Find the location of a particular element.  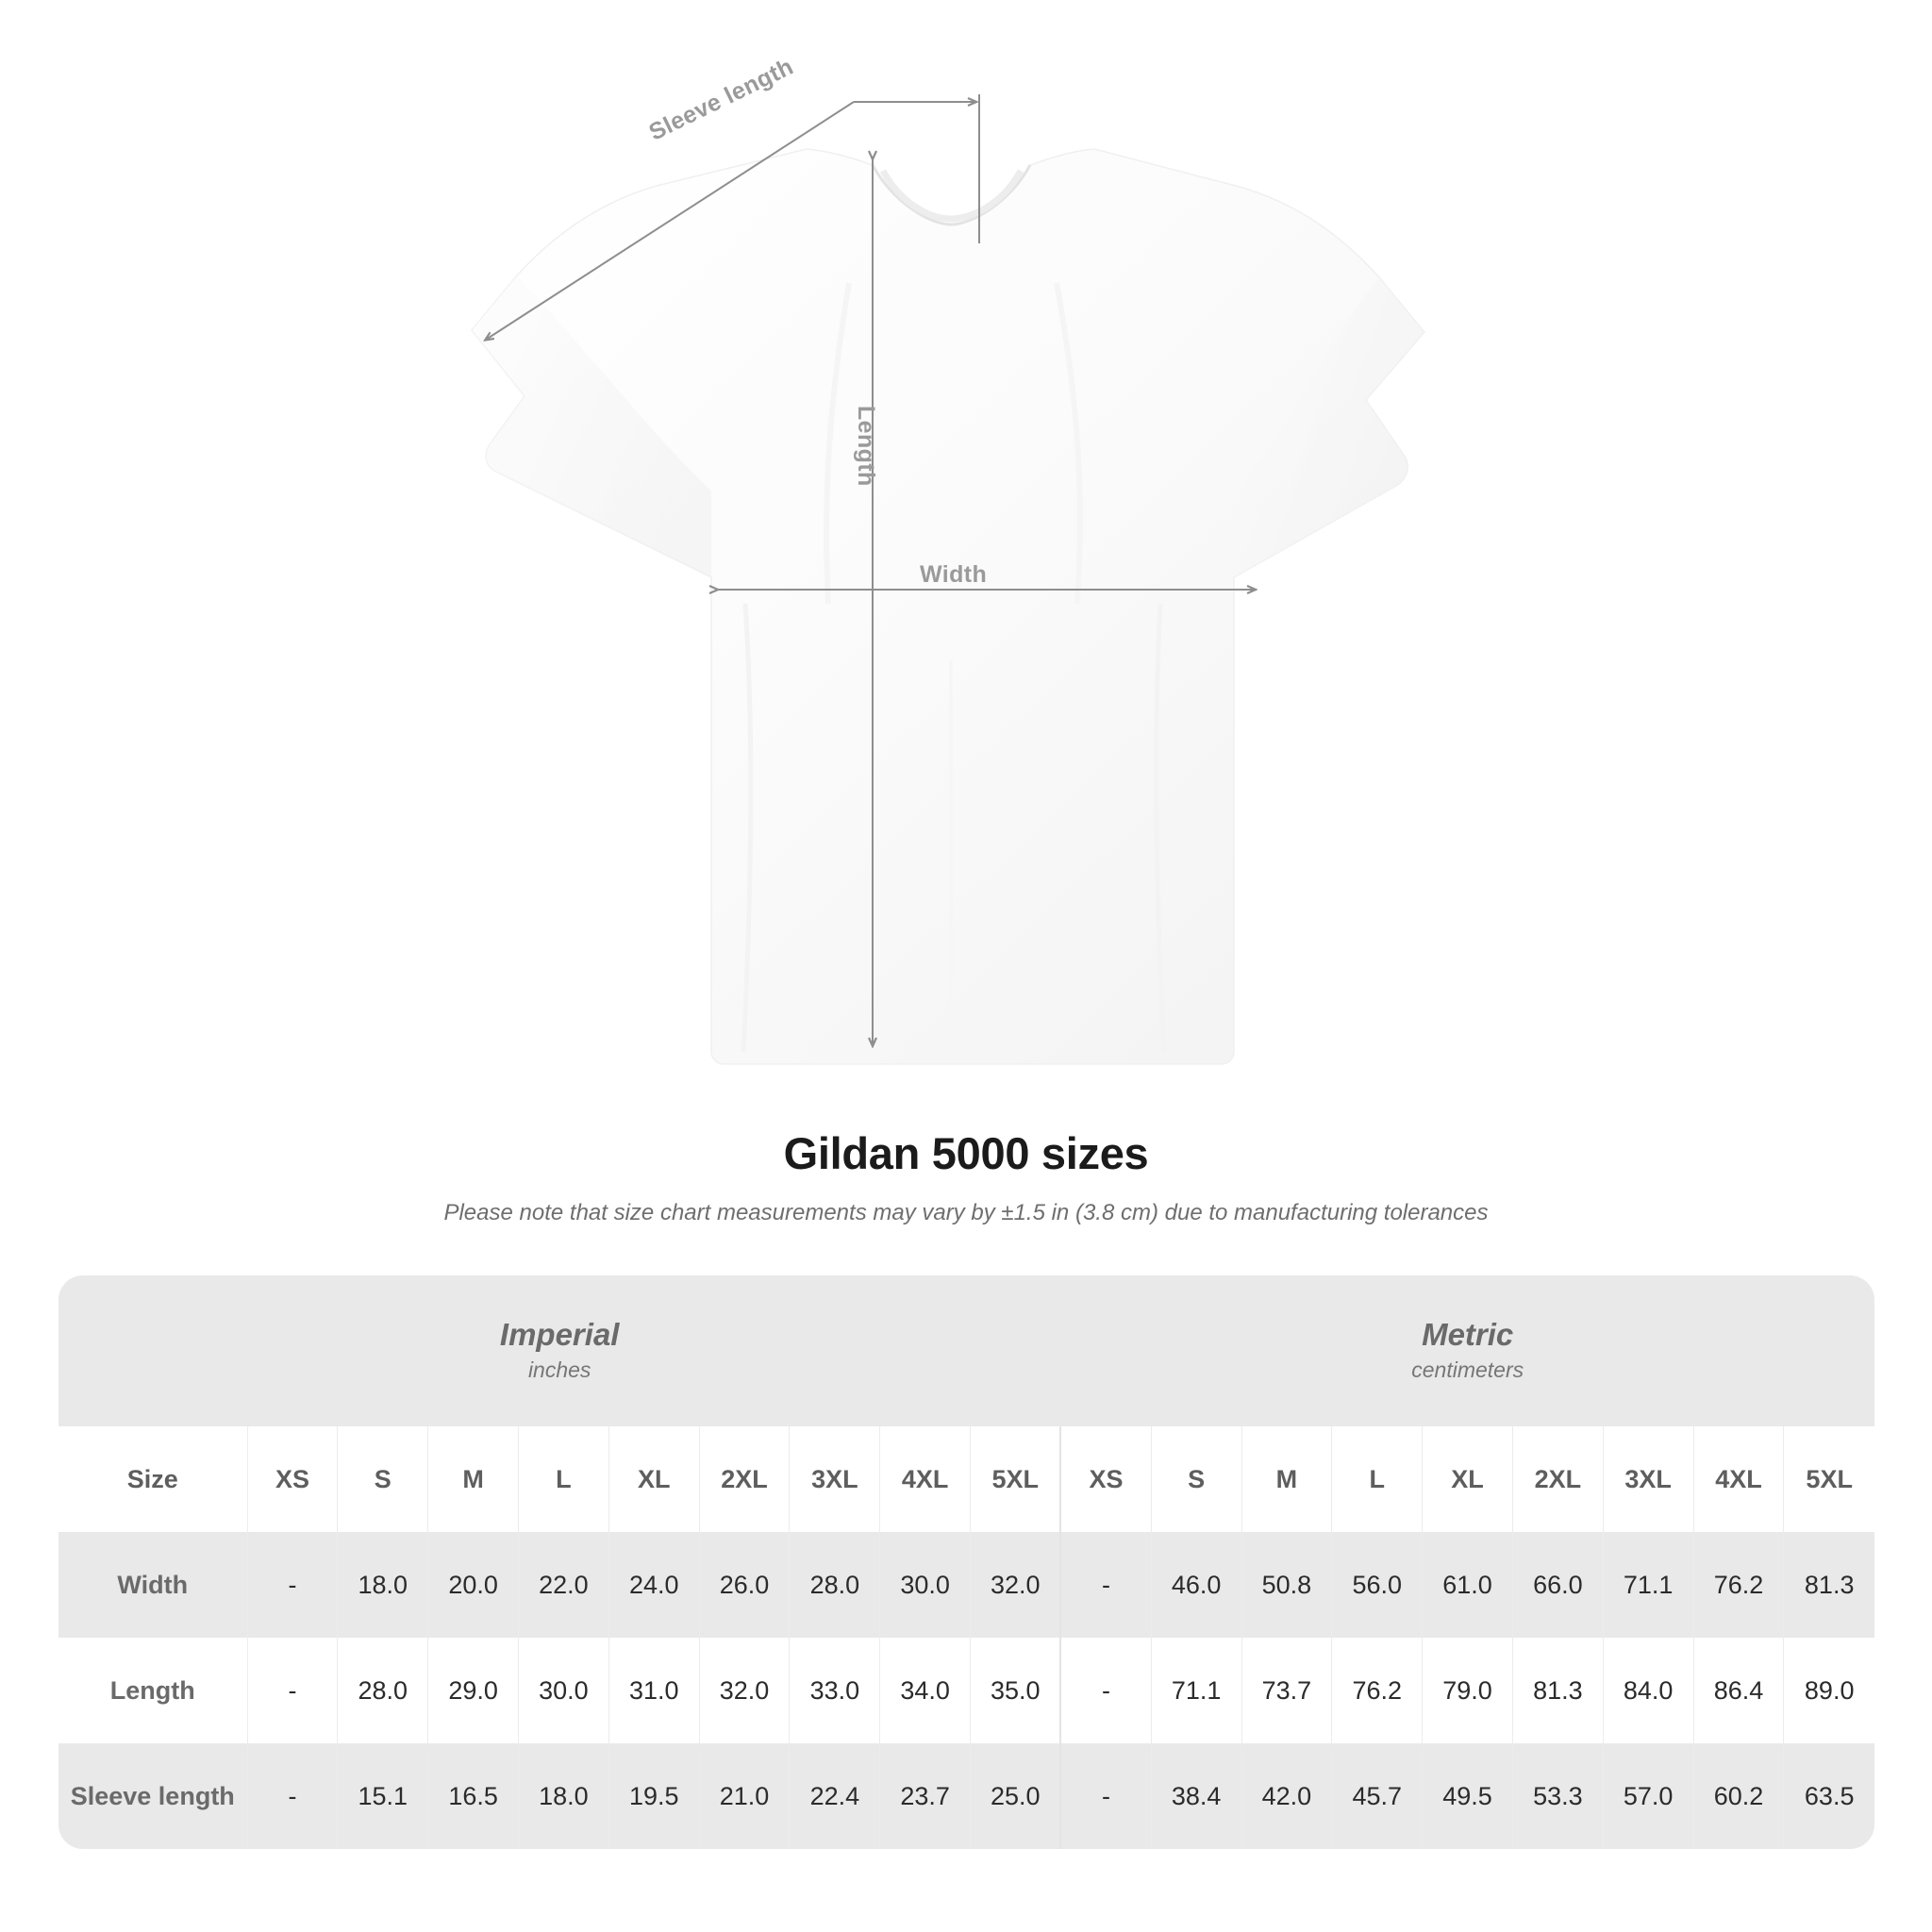

cell-length-metric-5xl: 89.0 is located at coordinates (1829, 1691).